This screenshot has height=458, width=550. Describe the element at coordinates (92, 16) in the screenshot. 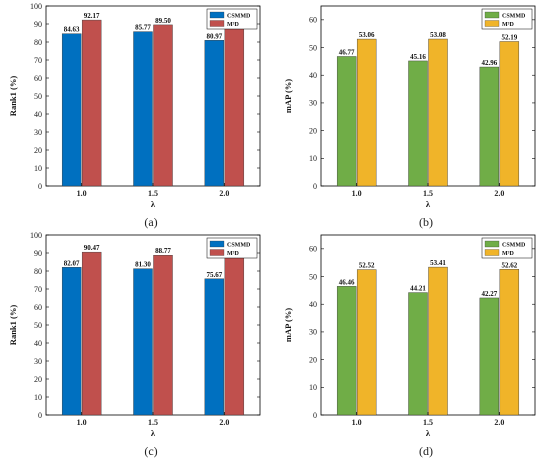

I see `data-label: 92.17` at that location.